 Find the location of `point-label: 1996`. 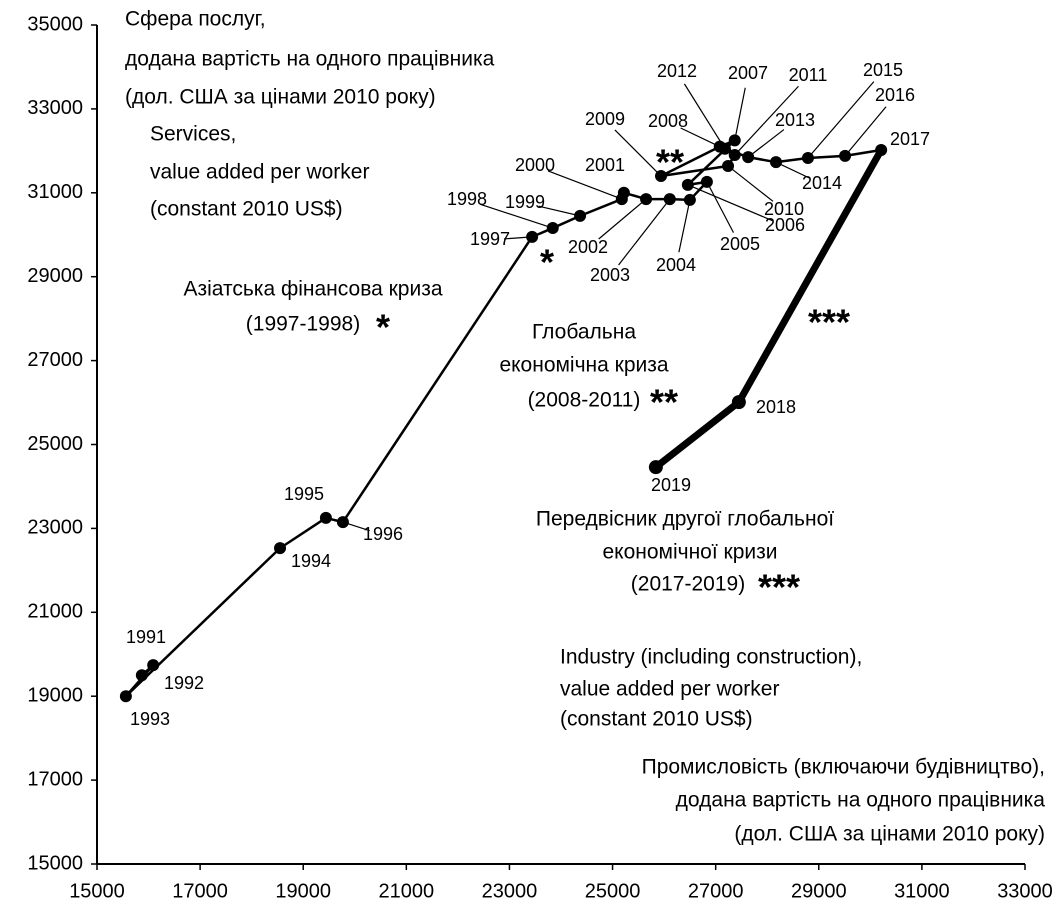

point-label: 1996 is located at coordinates (383, 534).